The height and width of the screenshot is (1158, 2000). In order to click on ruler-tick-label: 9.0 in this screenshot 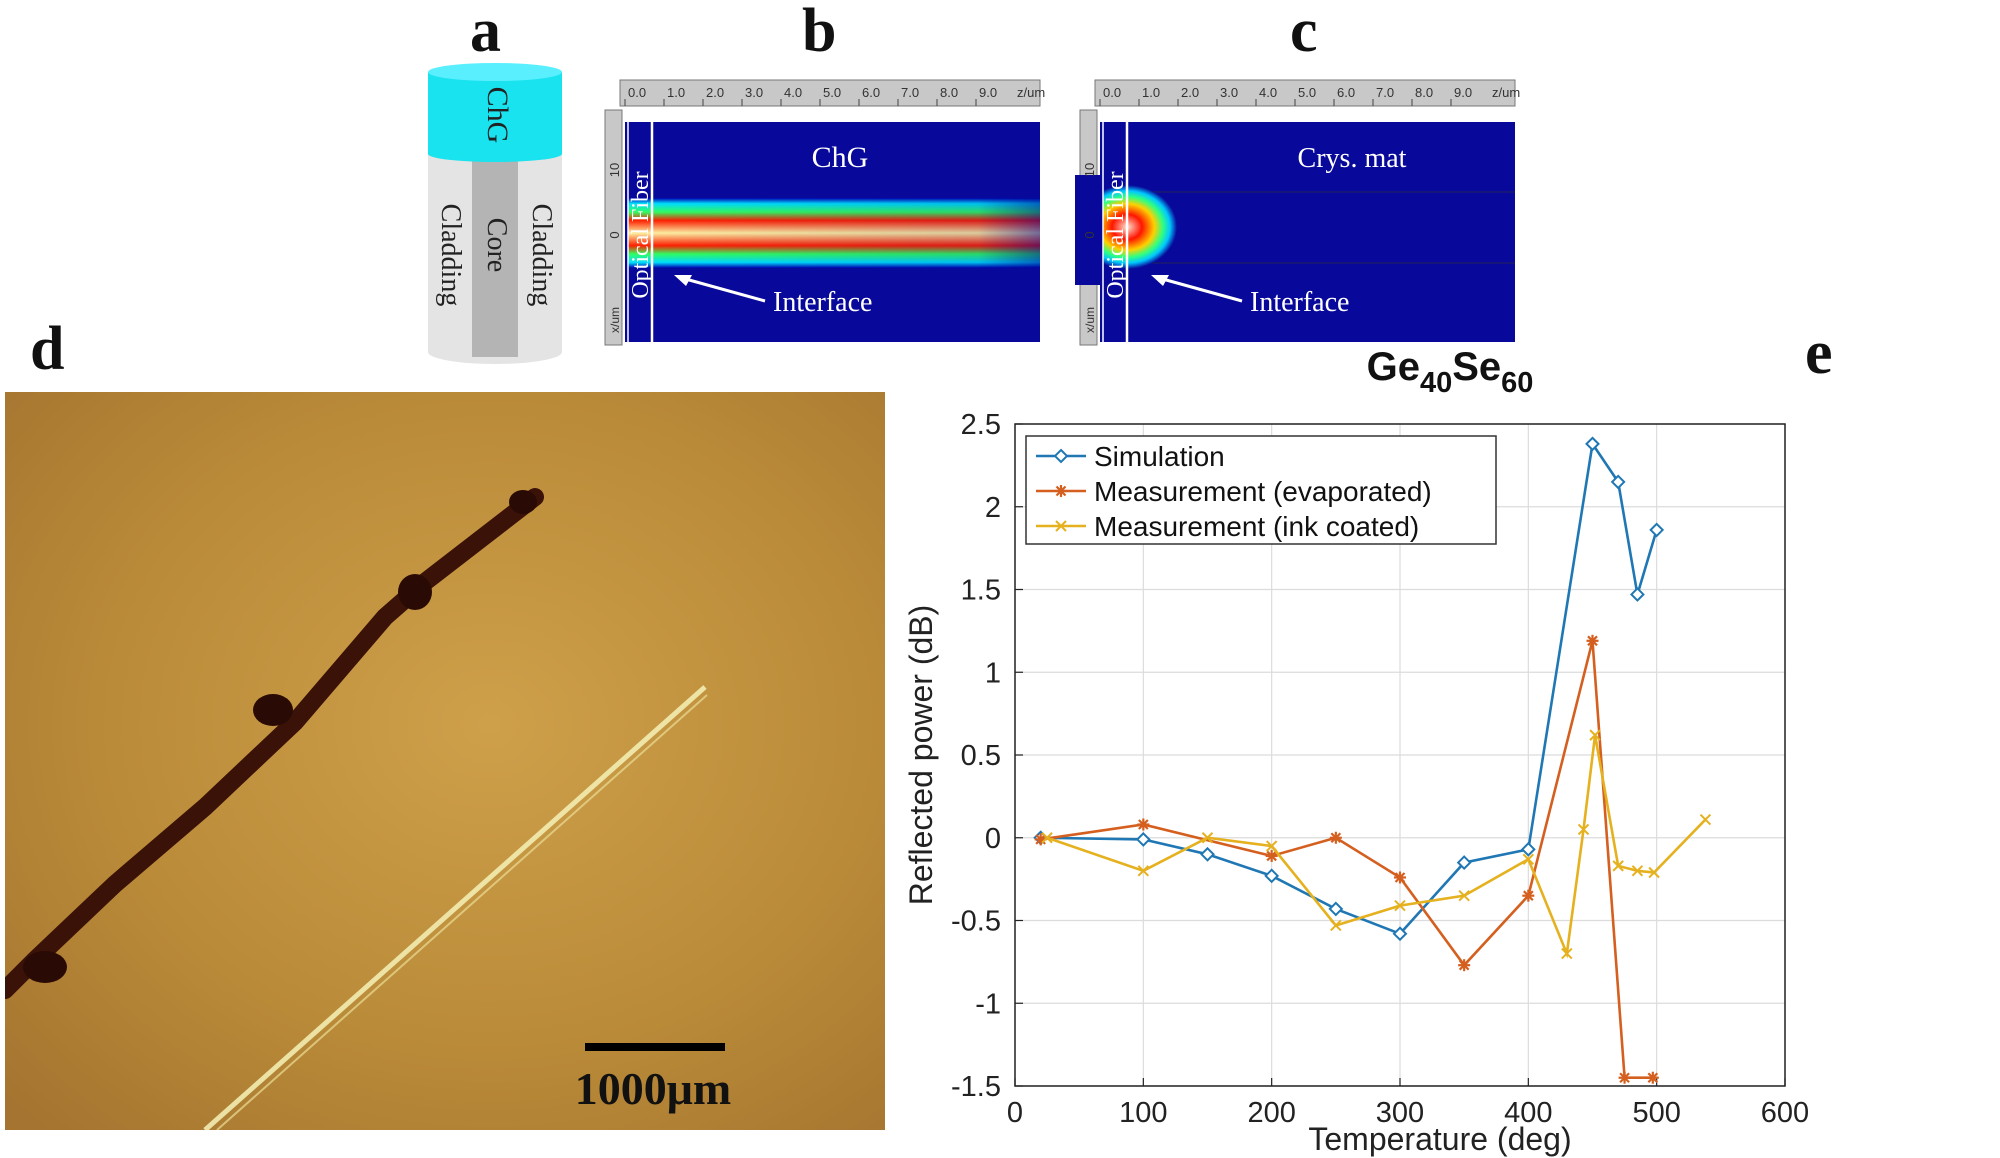, I will do `click(988, 92)`.